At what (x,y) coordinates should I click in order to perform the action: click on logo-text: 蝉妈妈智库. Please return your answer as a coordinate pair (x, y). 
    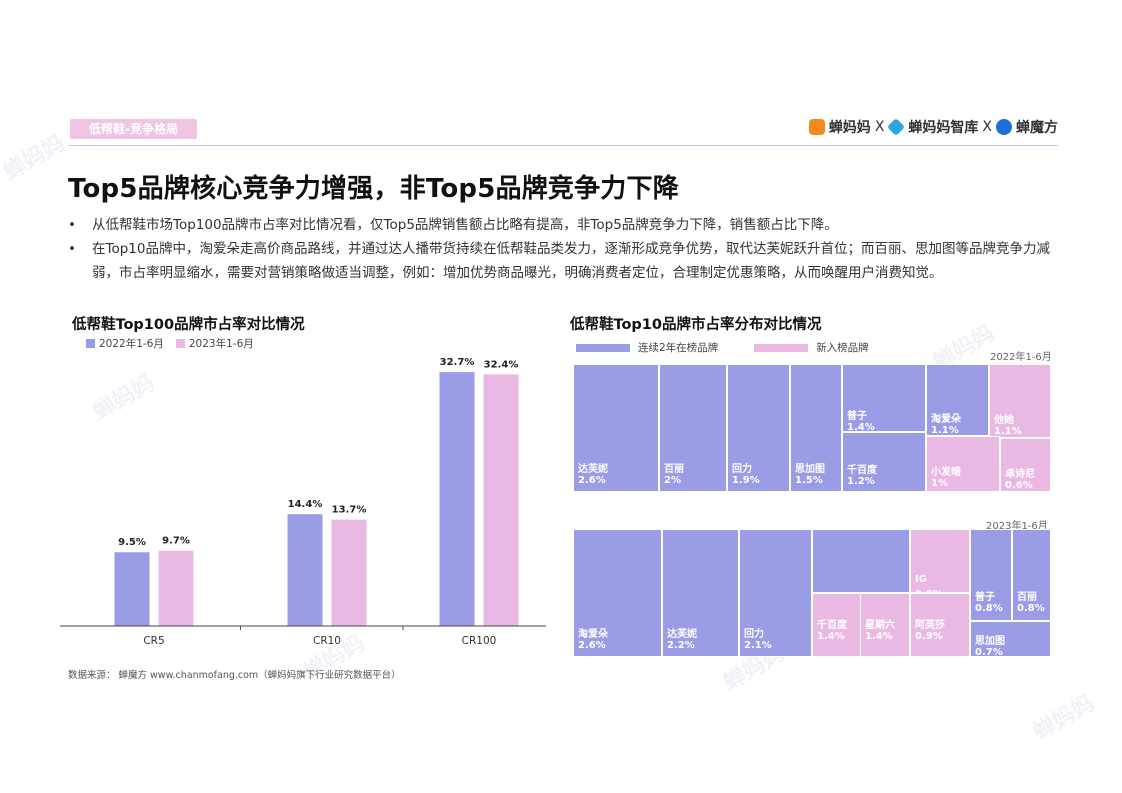
    Looking at the image, I should click on (943, 128).